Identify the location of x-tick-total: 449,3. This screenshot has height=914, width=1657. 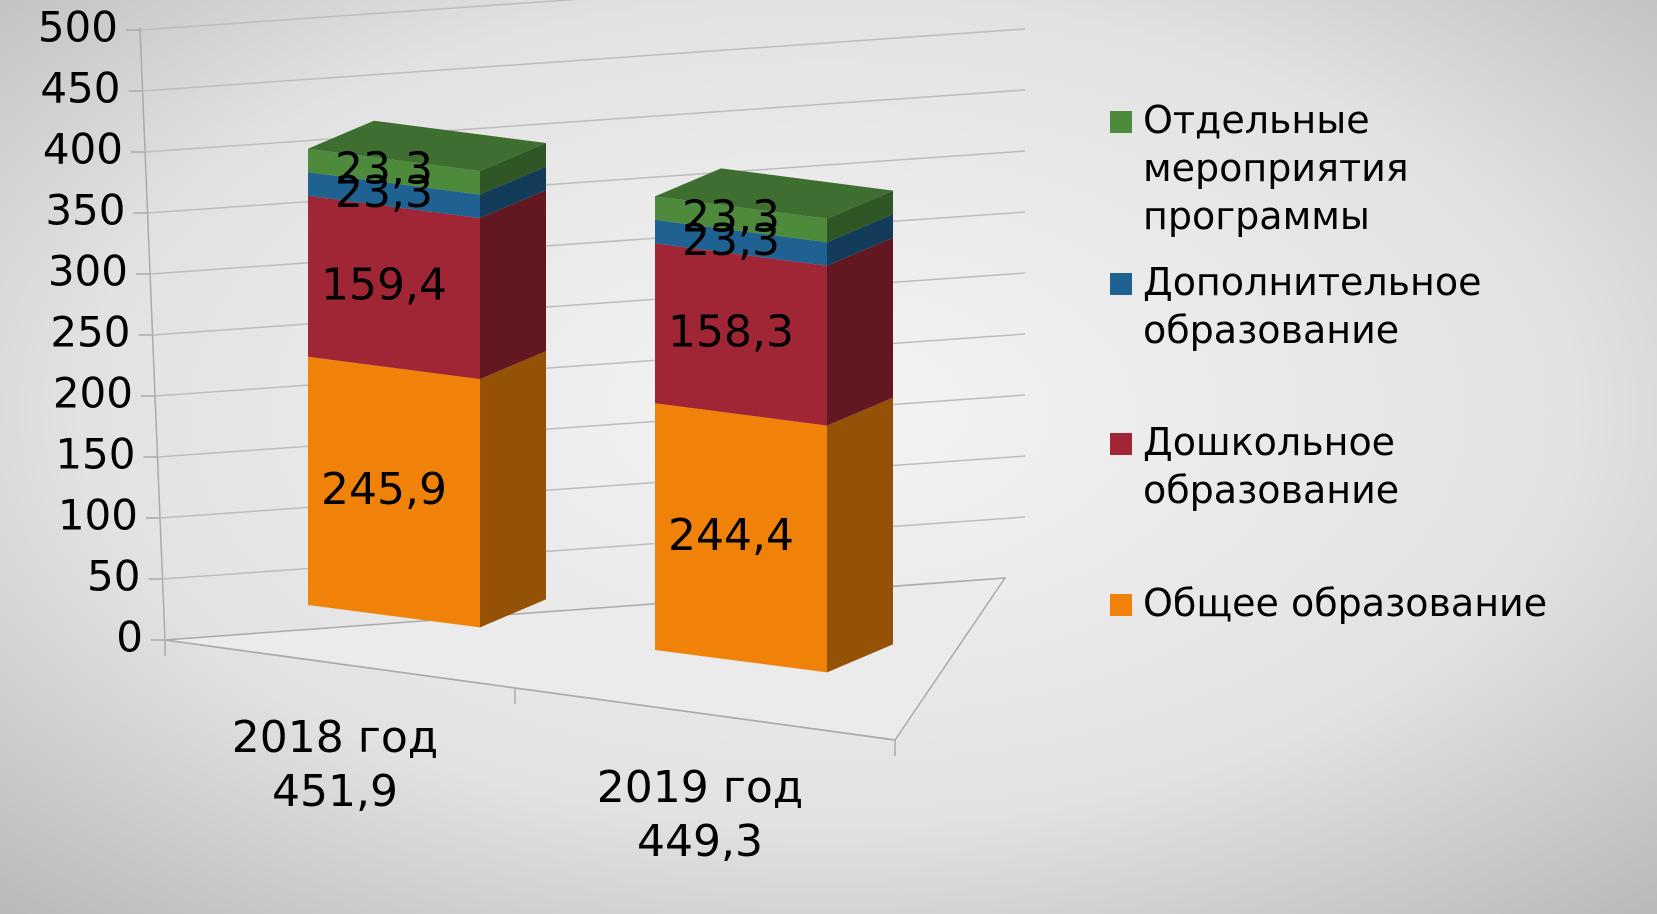
(700, 841).